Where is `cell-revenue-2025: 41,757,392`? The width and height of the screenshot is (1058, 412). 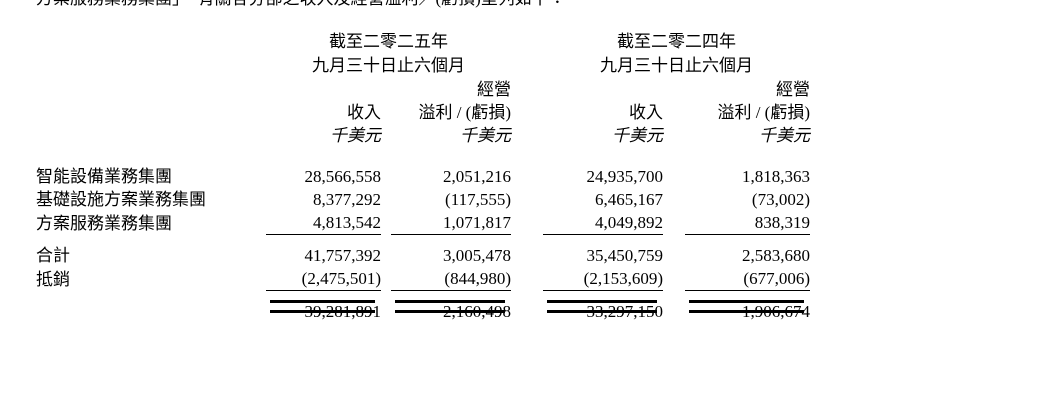
cell-revenue-2025: 41,757,392 is located at coordinates (343, 255).